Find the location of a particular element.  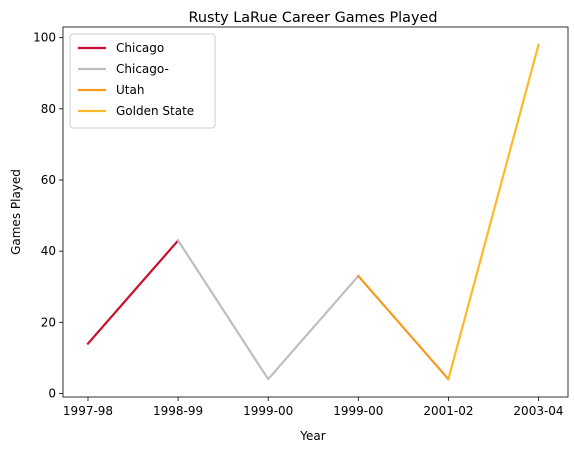

series-line-chicago is located at coordinates (133, 292).